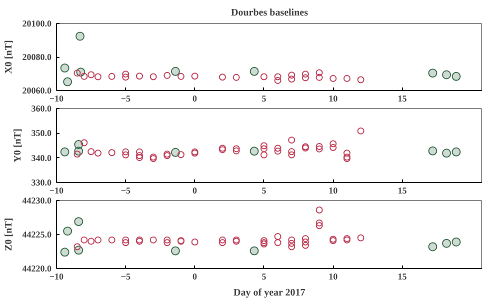 Image resolution: width=482 pixels, height=305 pixels. What do you see at coordinates (37, 91) in the screenshot?
I see `y-tick-label: 20060.0` at bounding box center [37, 91].